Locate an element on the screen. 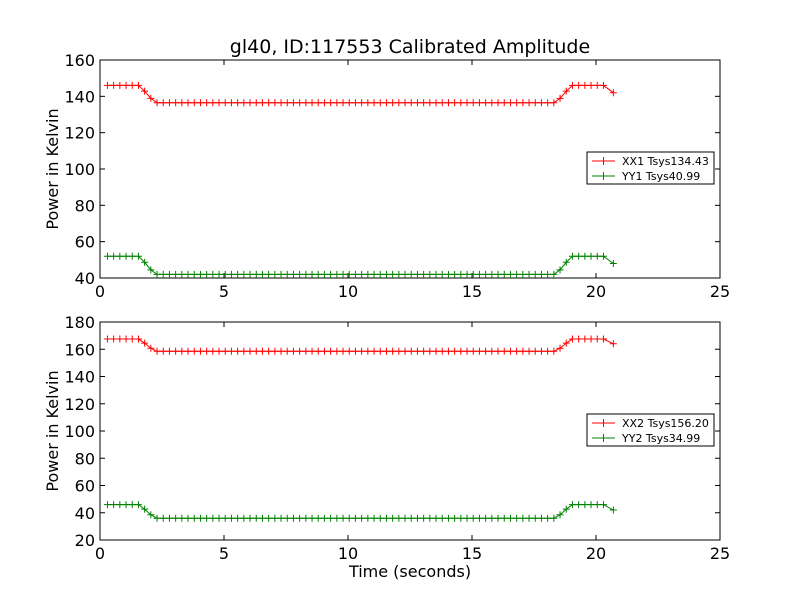 The image size is (800, 600). x-tick-label: 20 is located at coordinates (596, 553).